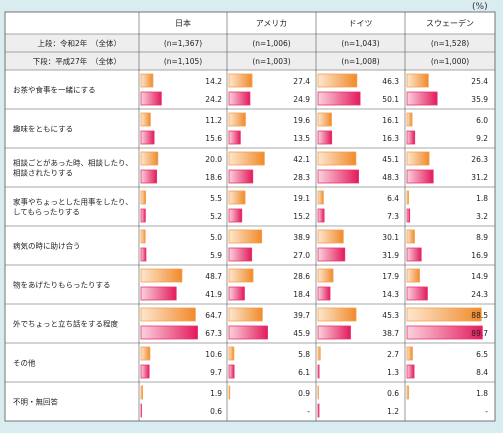 This screenshot has width=503, height=433. I want to click on data-label: 13.5, so click(301, 138).